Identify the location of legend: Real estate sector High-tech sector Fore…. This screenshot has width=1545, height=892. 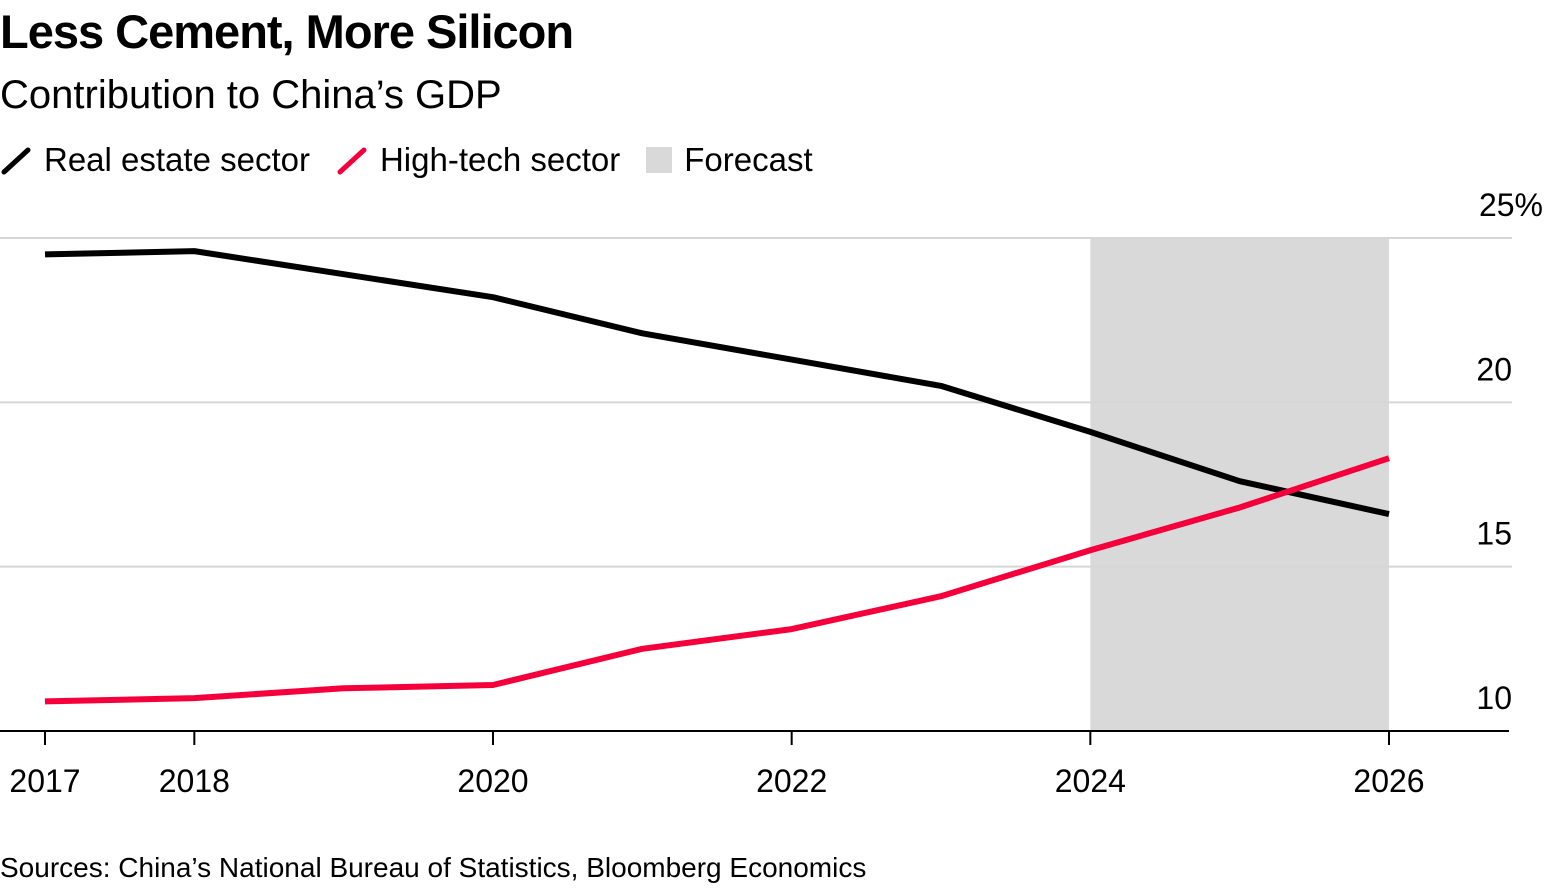
(419, 160).